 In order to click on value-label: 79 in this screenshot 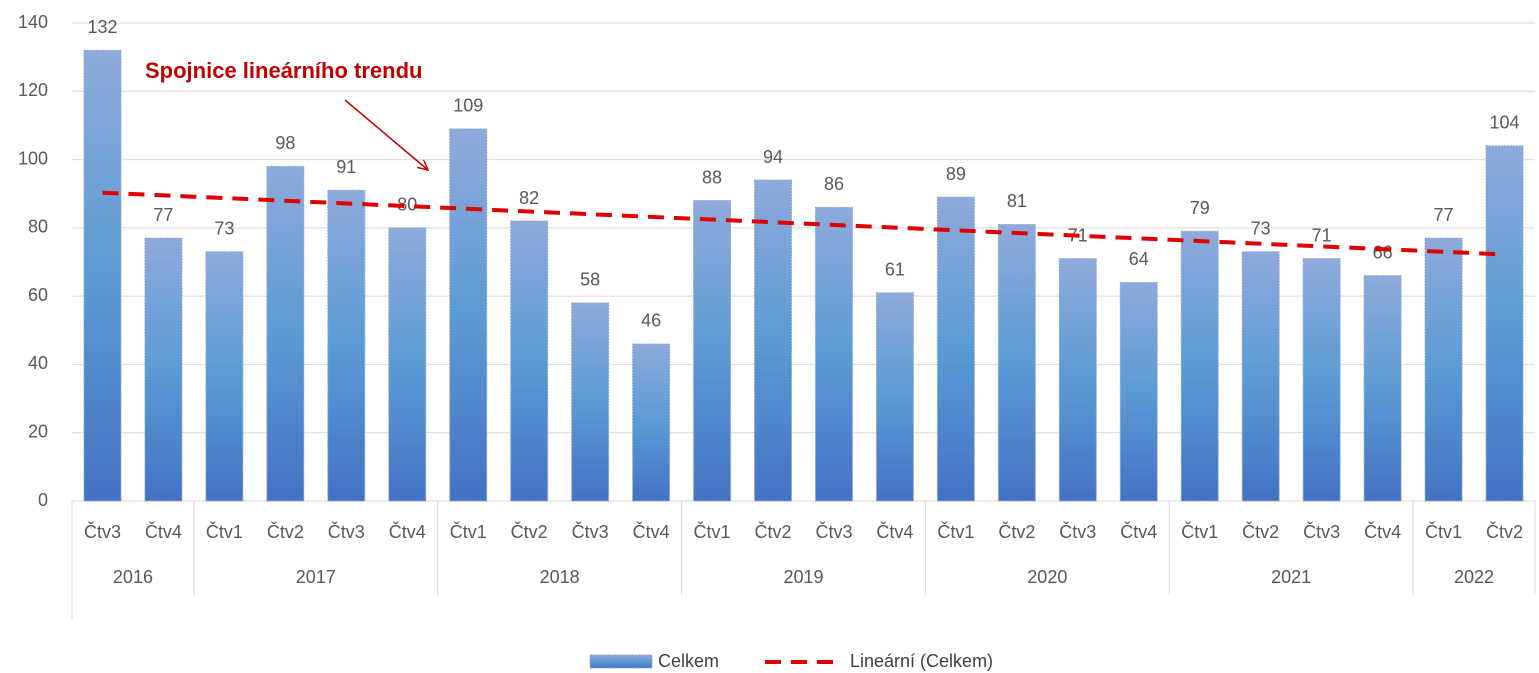, I will do `click(1200, 208)`.